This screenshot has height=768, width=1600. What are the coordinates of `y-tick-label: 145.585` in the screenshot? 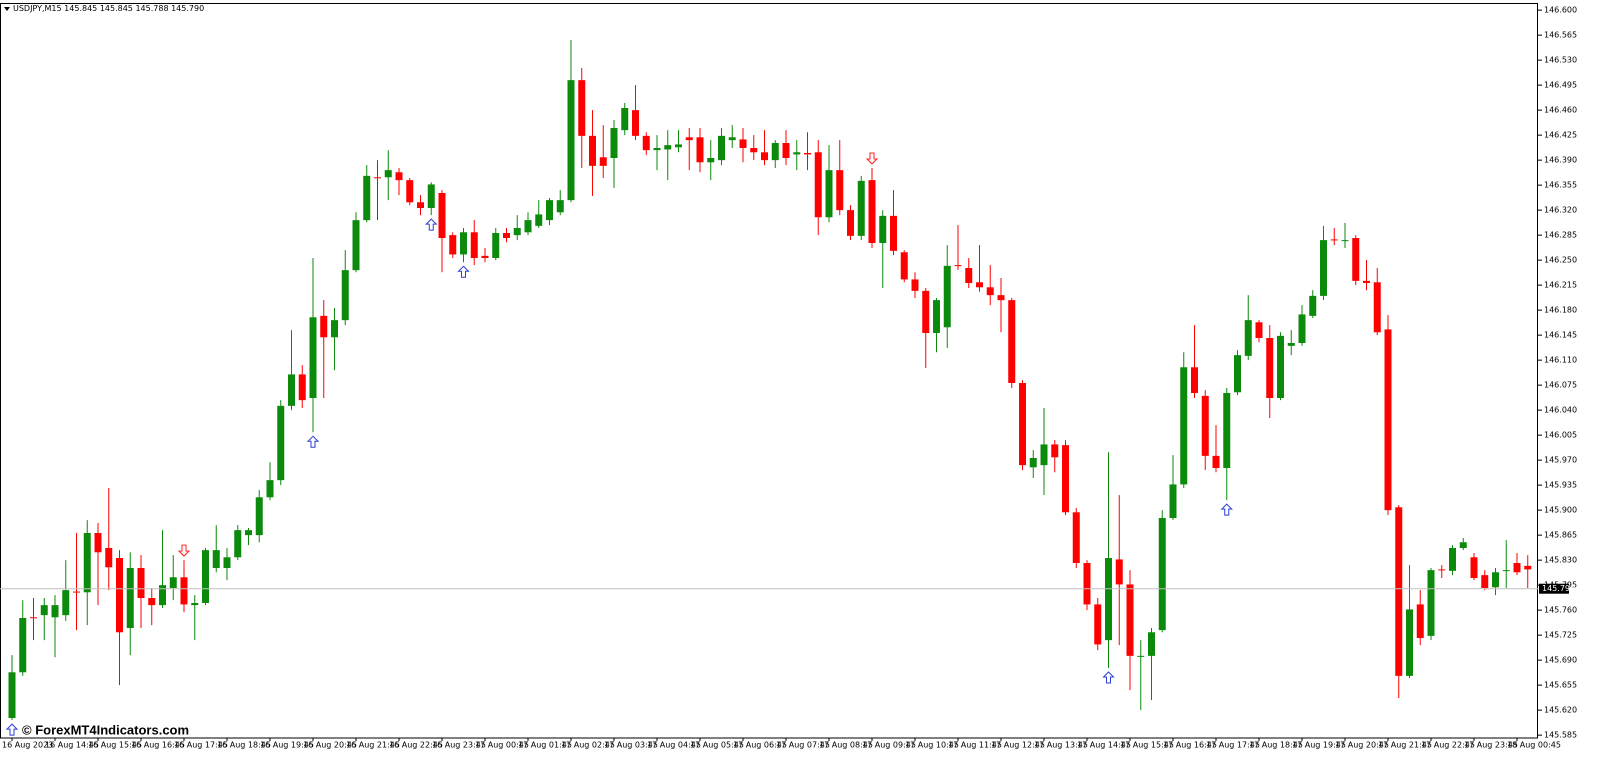 It's located at (1560, 735).